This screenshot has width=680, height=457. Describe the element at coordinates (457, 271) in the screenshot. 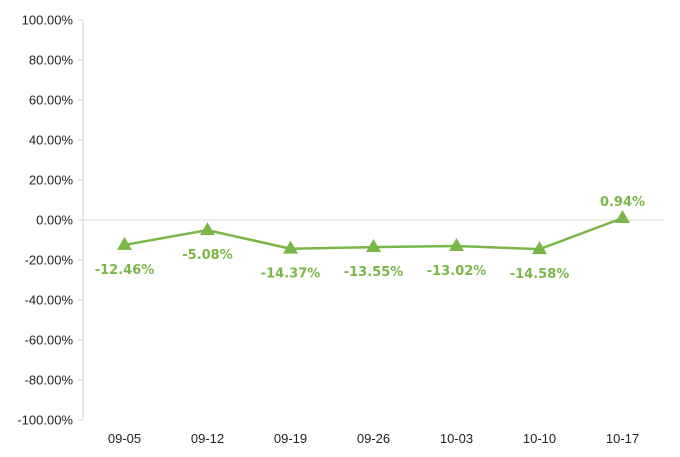

I see `data-label: -13.02%` at that location.